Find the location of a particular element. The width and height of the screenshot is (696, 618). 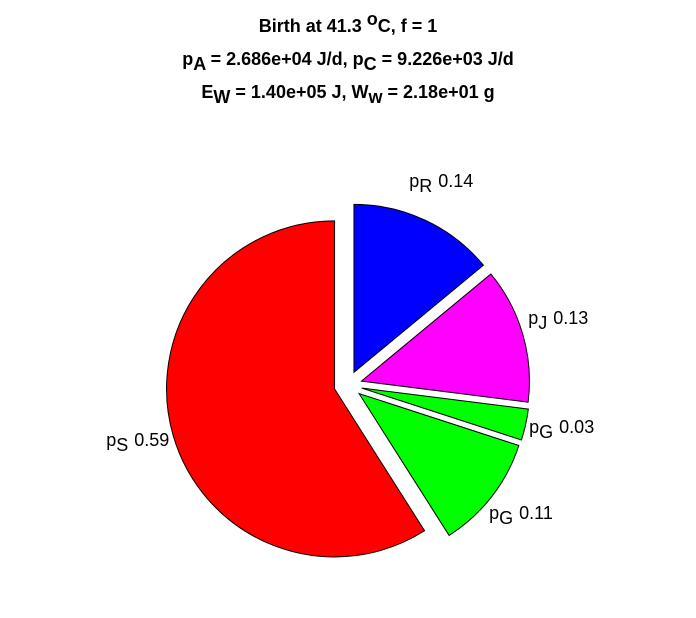

chart-title: pA = 2.686e+04 J/d, pC = 9.226e+03 J/d is located at coordinates (348, 61).